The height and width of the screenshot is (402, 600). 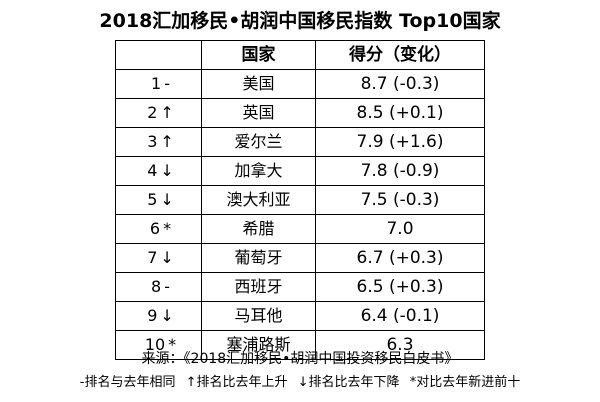 I want to click on rank-number: 7, so click(x=152, y=257).